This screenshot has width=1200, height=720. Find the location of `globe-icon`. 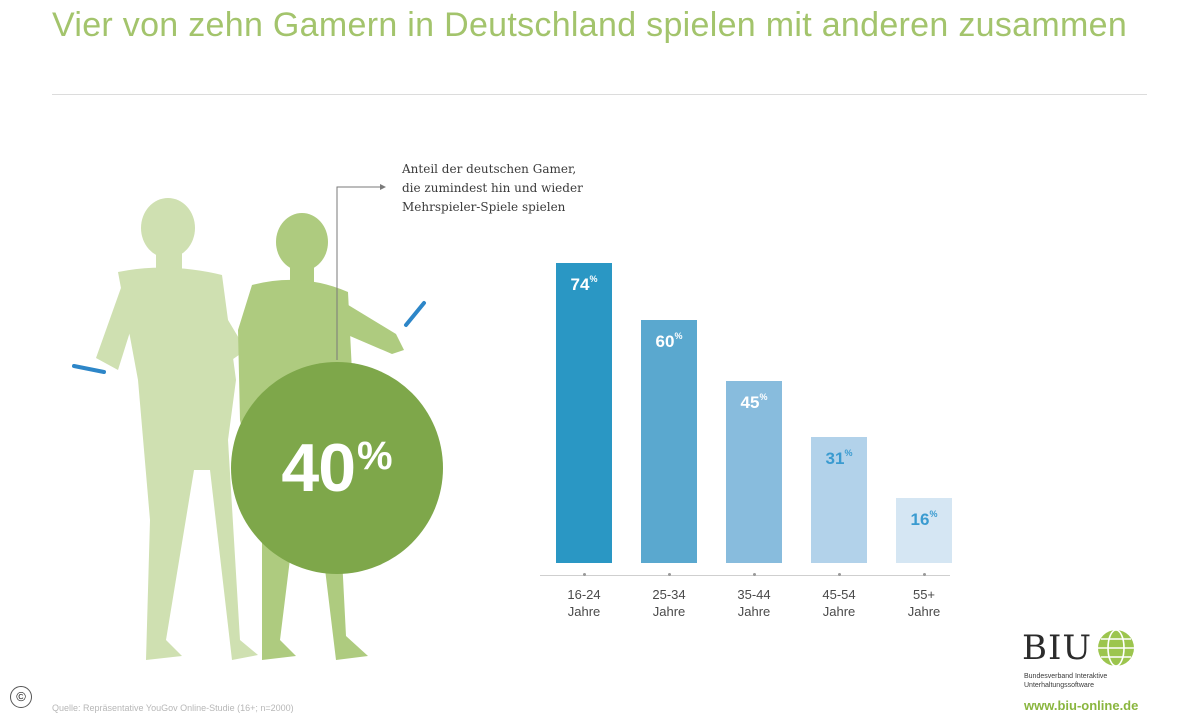

globe-icon is located at coordinates (1116, 648).